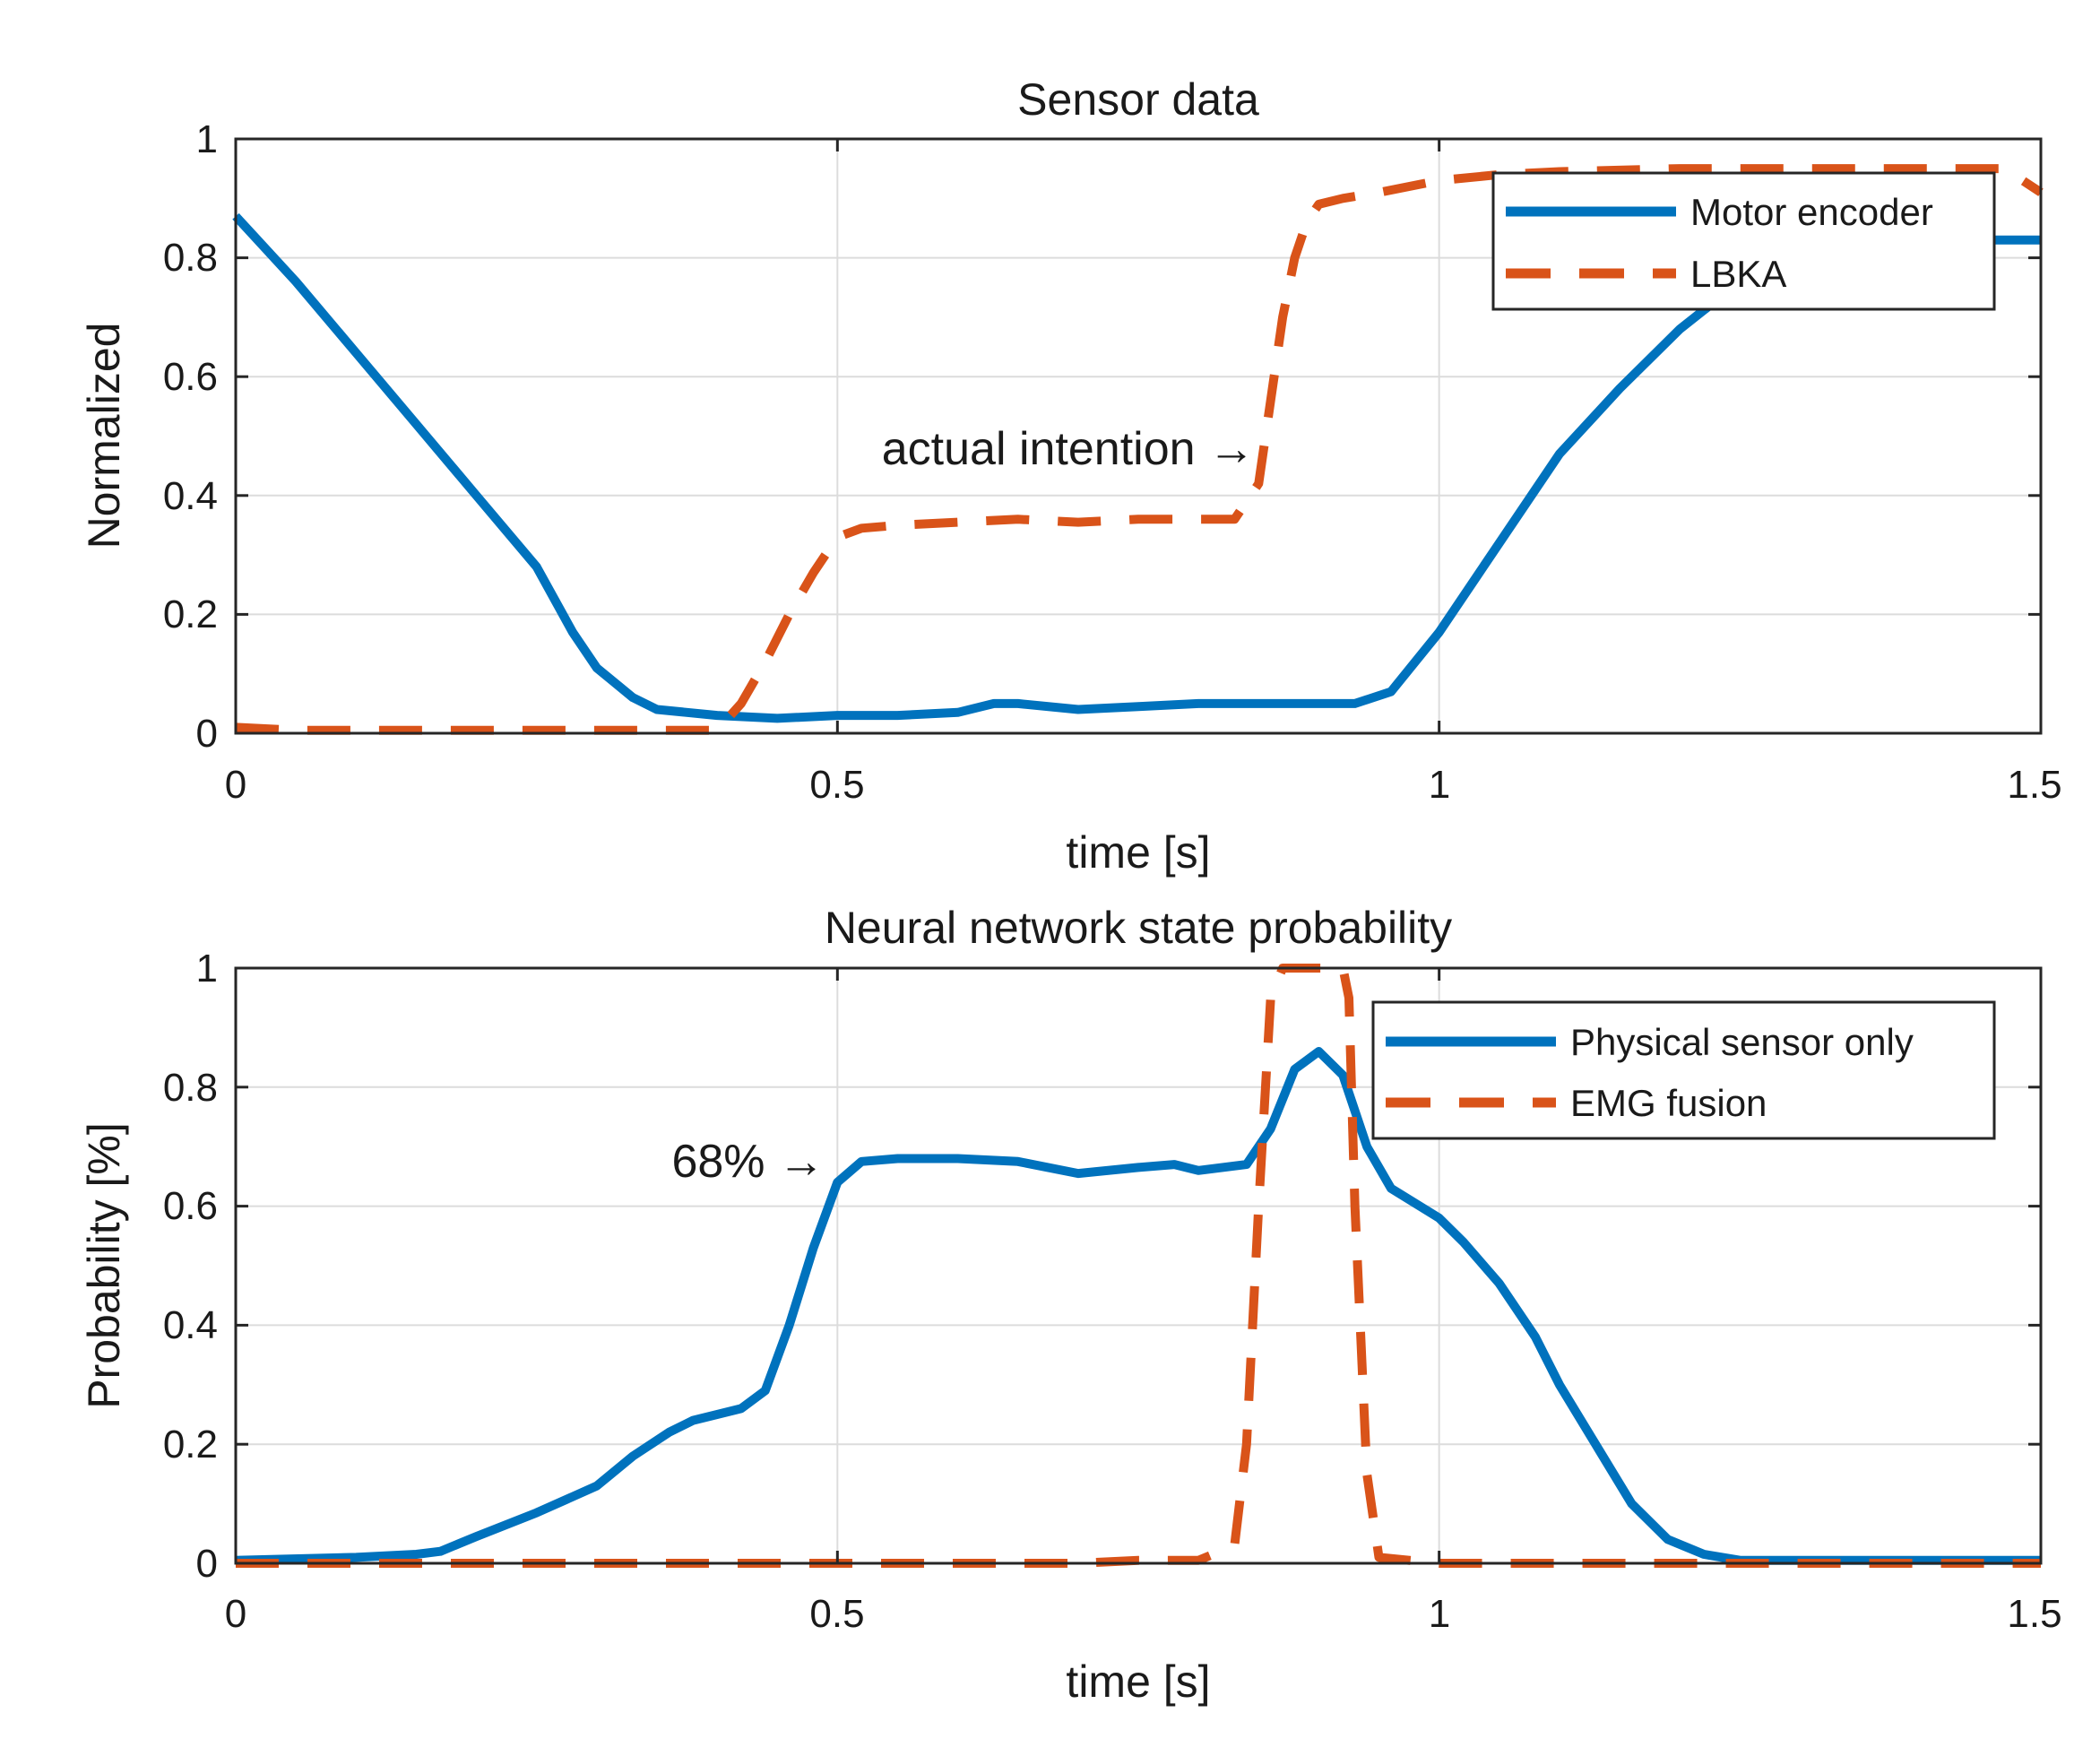  What do you see at coordinates (748, 1162) in the screenshot?
I see `annotation-68-percent: 68% →` at bounding box center [748, 1162].